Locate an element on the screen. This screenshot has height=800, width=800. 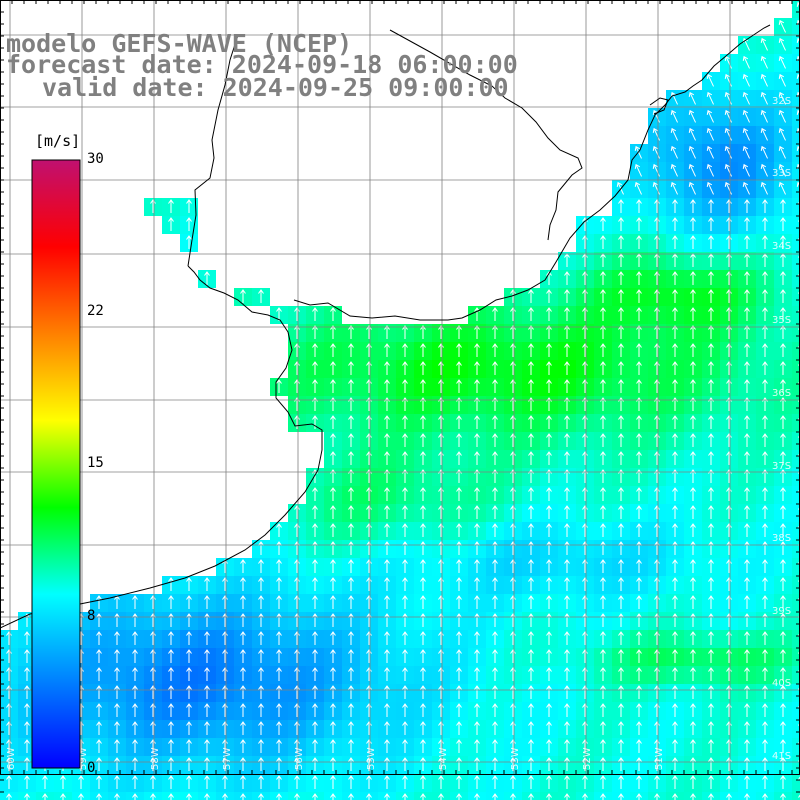
model-title: modelo GEFS-WAVE (NCEP) is located at coordinates (179, 43).